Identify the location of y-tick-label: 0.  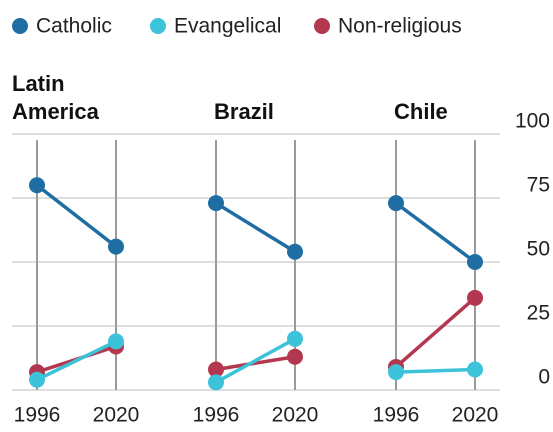
(544, 377).